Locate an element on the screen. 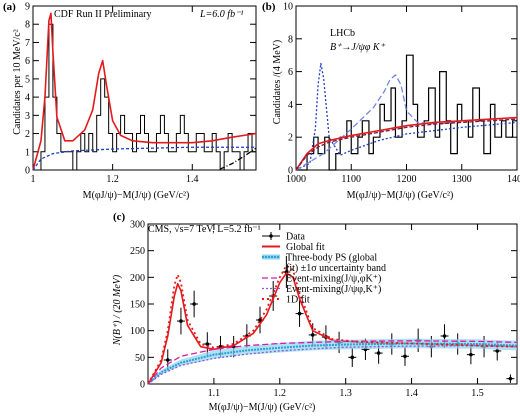  y-tick-label: 300 is located at coordinates (137, 225).